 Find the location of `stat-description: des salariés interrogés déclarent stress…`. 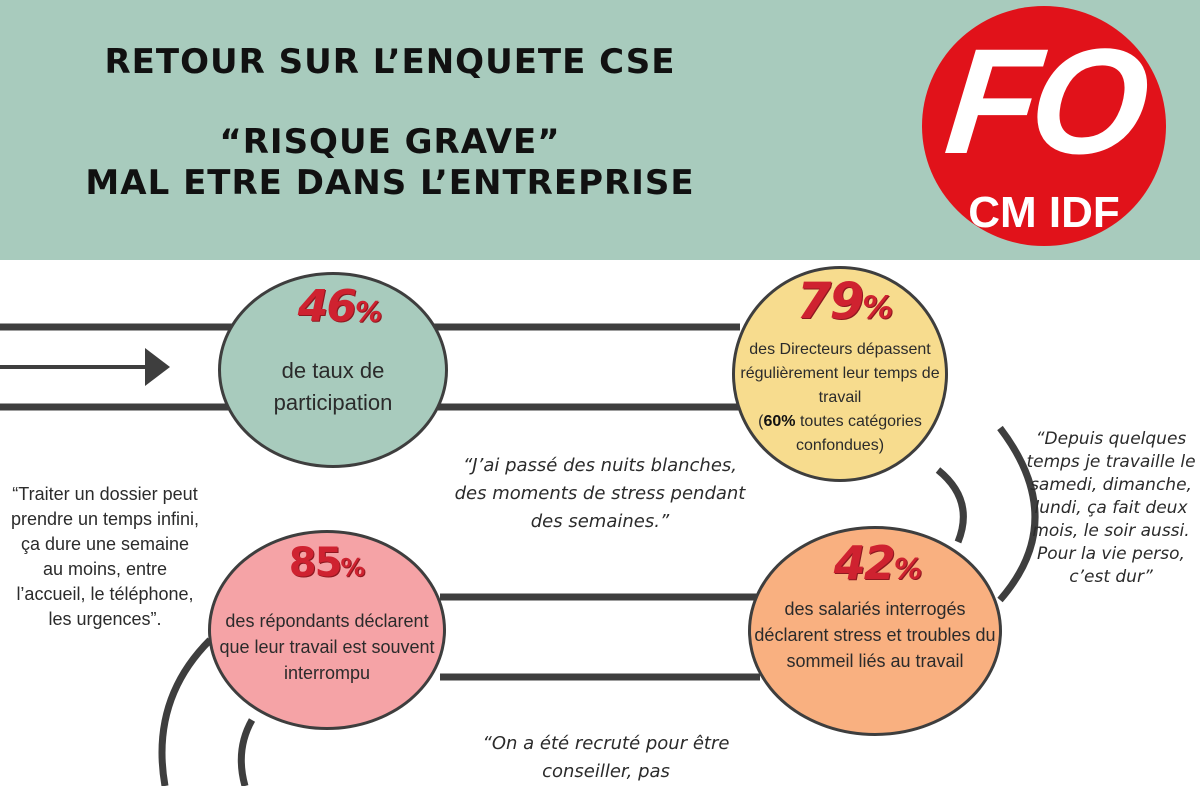

stat-description: des salariés interrogés déclarent stress… is located at coordinates (875, 635).